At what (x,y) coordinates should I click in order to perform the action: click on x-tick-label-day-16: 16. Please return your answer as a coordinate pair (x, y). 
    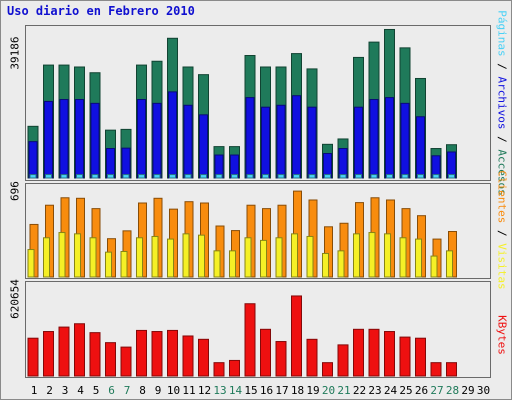
    Looking at the image, I should click on (266, 390).